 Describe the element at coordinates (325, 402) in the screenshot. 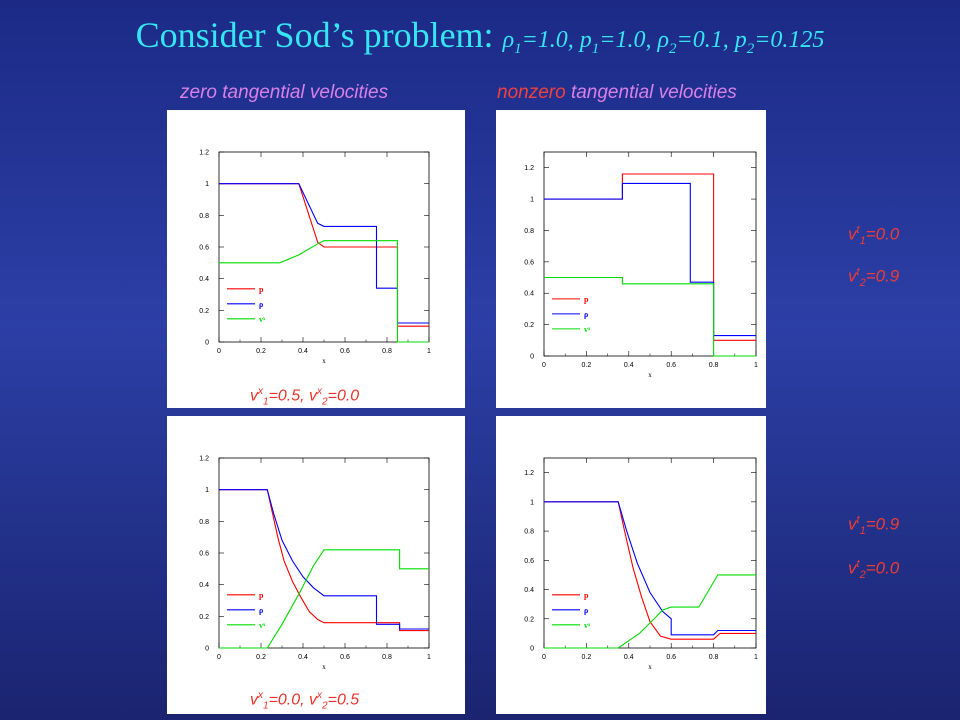

I see `caption-top-b-sub: 2` at that location.